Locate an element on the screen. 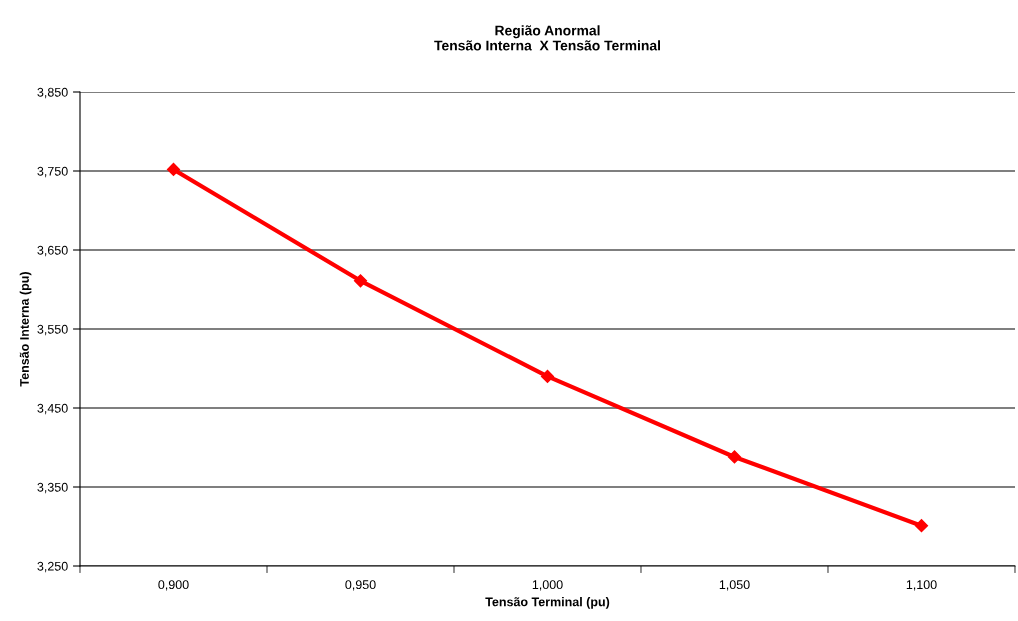 Image resolution: width=1018 pixels, height=621 pixels. x-axis-title: Tensão Terminal (pu) is located at coordinates (547, 603).